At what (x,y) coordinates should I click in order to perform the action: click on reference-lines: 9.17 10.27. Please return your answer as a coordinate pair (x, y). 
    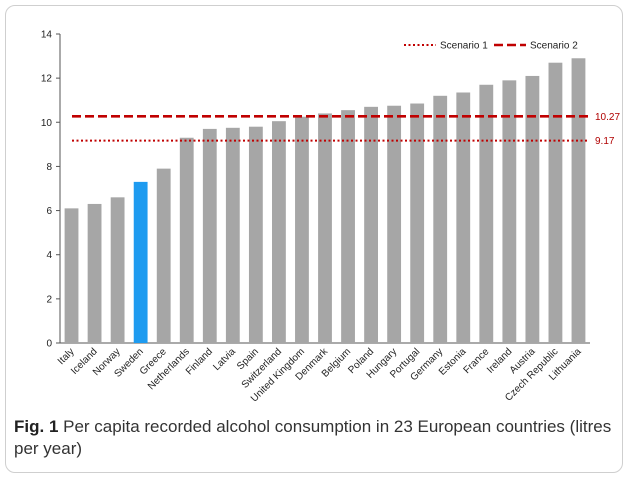
    Looking at the image, I should click on (346, 129).